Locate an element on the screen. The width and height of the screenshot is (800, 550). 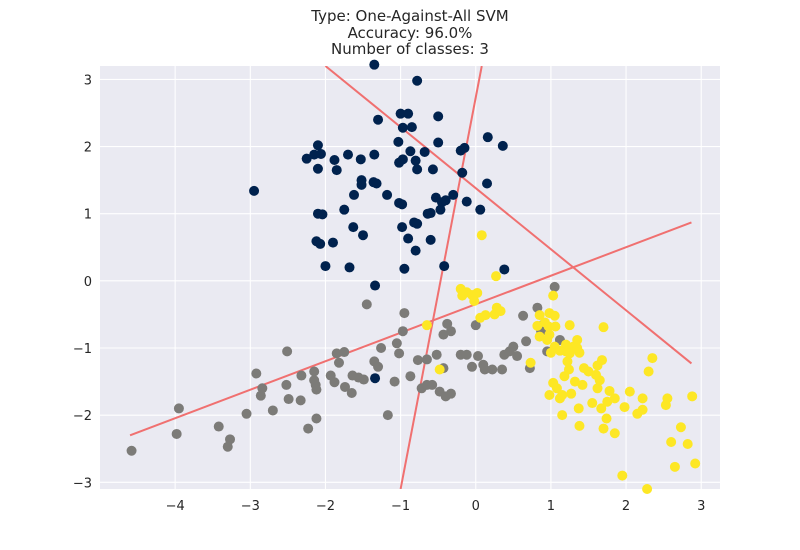
x-tick-label: 1 is located at coordinates (551, 506).